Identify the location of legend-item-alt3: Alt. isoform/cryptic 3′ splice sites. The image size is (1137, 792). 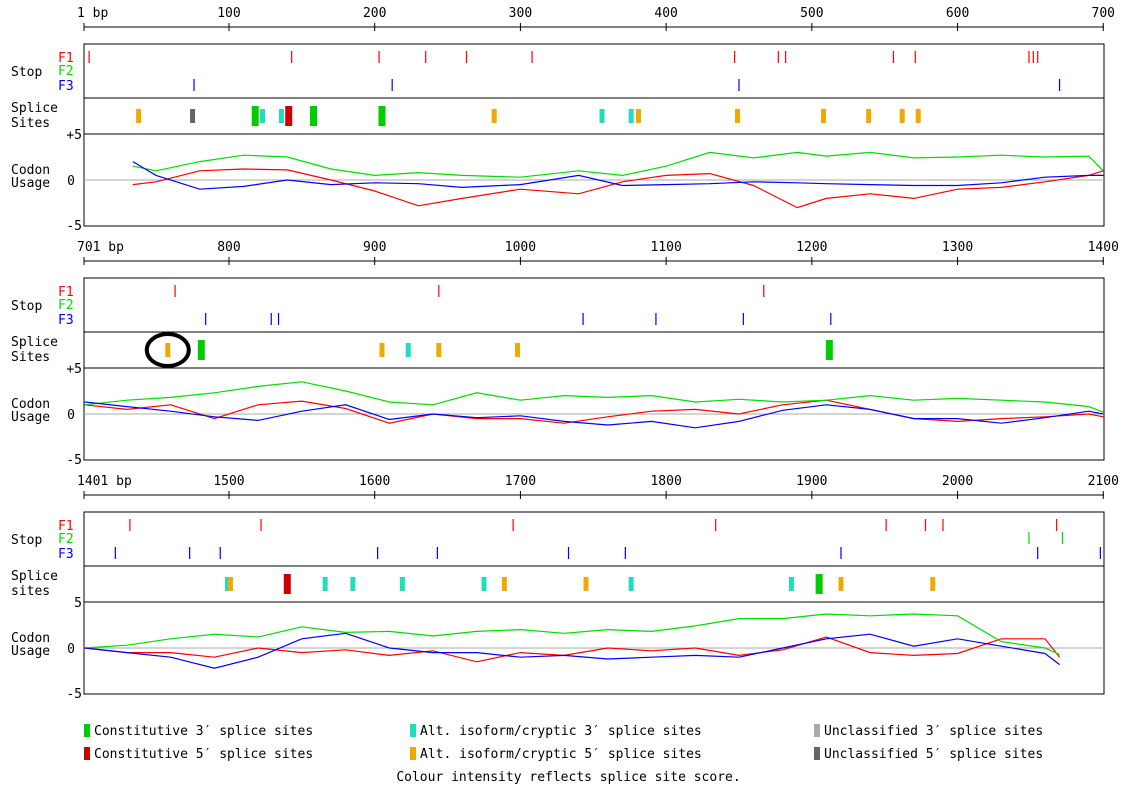
(556, 732).